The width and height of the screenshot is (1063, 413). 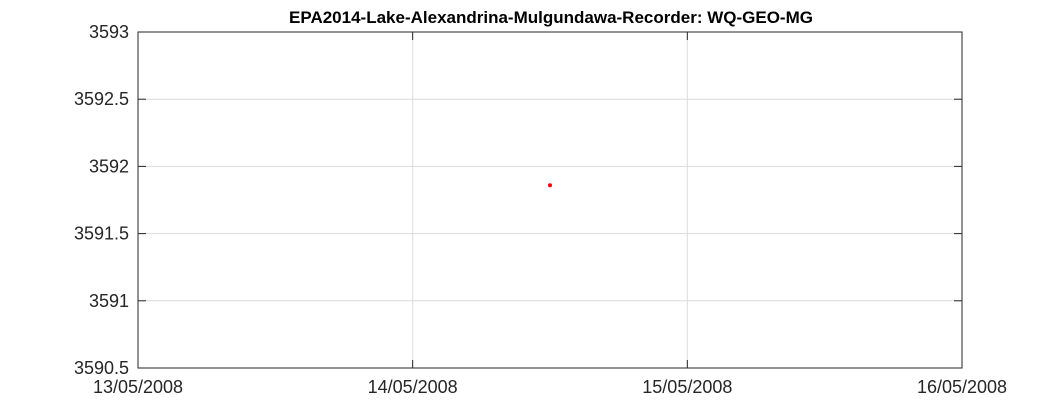 I want to click on y-tick-labels: 3590.5 3591 3591.5 3592 3592.5 3593, so click(x=101, y=200).